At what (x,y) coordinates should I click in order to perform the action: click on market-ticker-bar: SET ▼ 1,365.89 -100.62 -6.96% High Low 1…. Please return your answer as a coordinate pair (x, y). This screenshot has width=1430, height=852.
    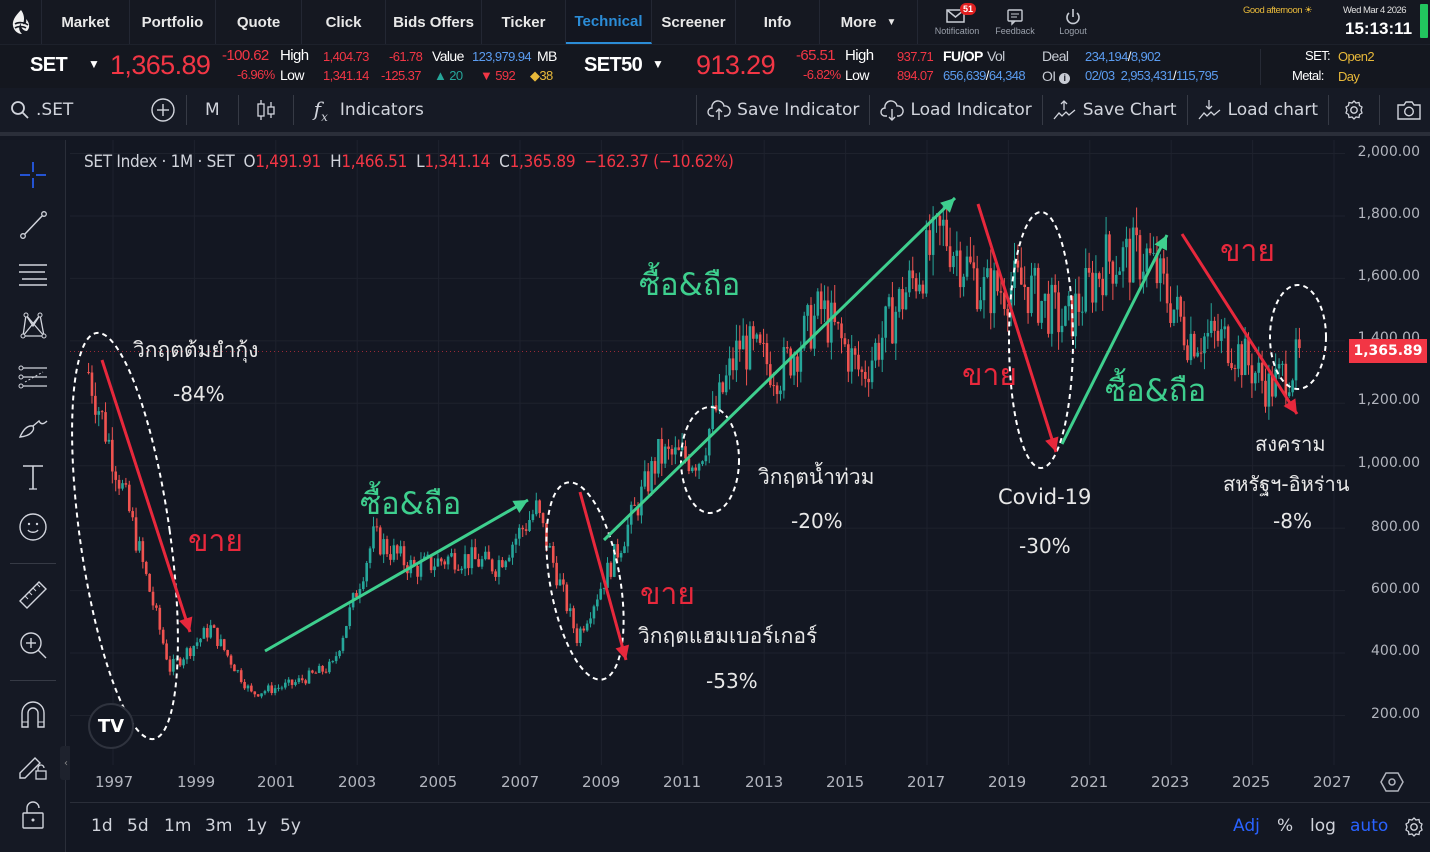
    Looking at the image, I should click on (715, 66).